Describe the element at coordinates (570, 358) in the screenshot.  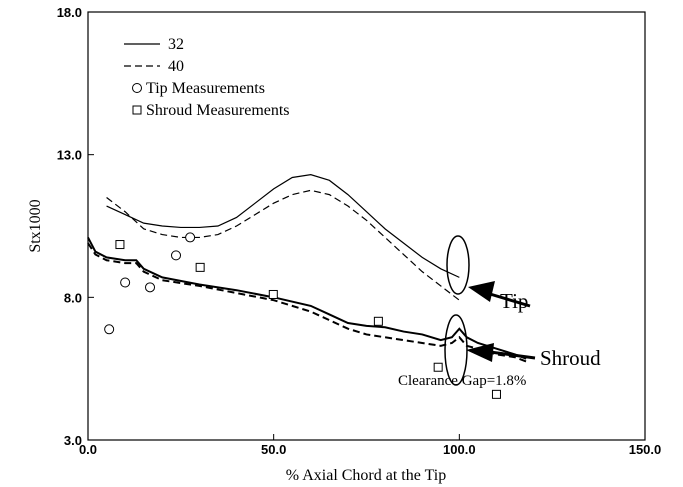
I see `annotation: Shroud` at that location.